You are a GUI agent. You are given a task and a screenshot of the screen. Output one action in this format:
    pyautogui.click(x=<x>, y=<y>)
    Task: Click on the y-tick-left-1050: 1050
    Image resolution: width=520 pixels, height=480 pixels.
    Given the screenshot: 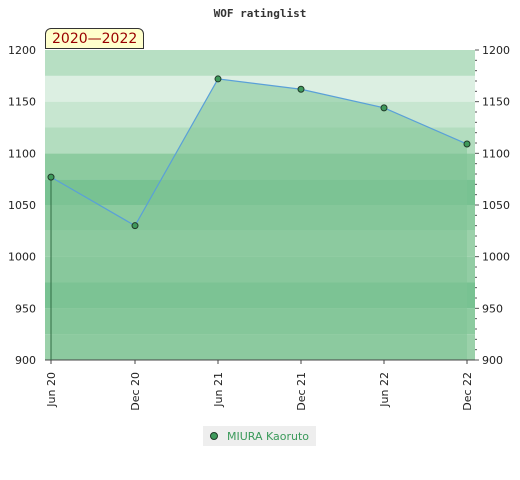 What is the action you would take?
    pyautogui.click(x=22, y=205)
    